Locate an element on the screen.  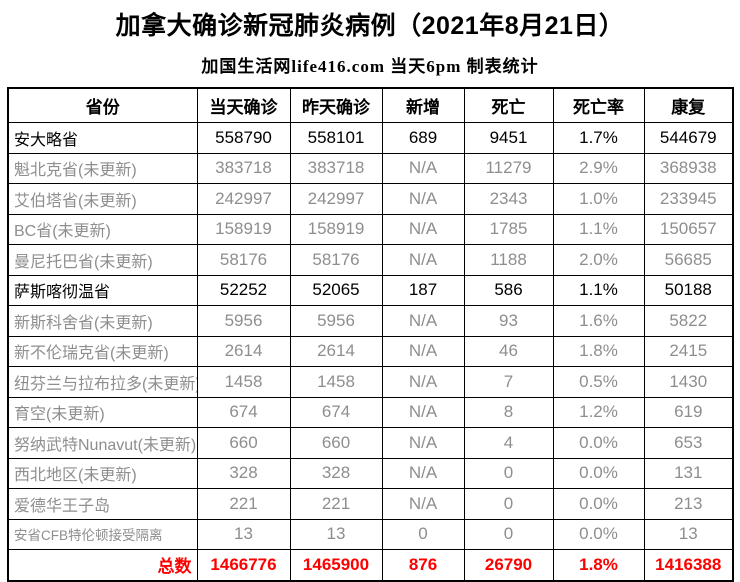
cell-today-confirmed: 58176 is located at coordinates (243, 260).